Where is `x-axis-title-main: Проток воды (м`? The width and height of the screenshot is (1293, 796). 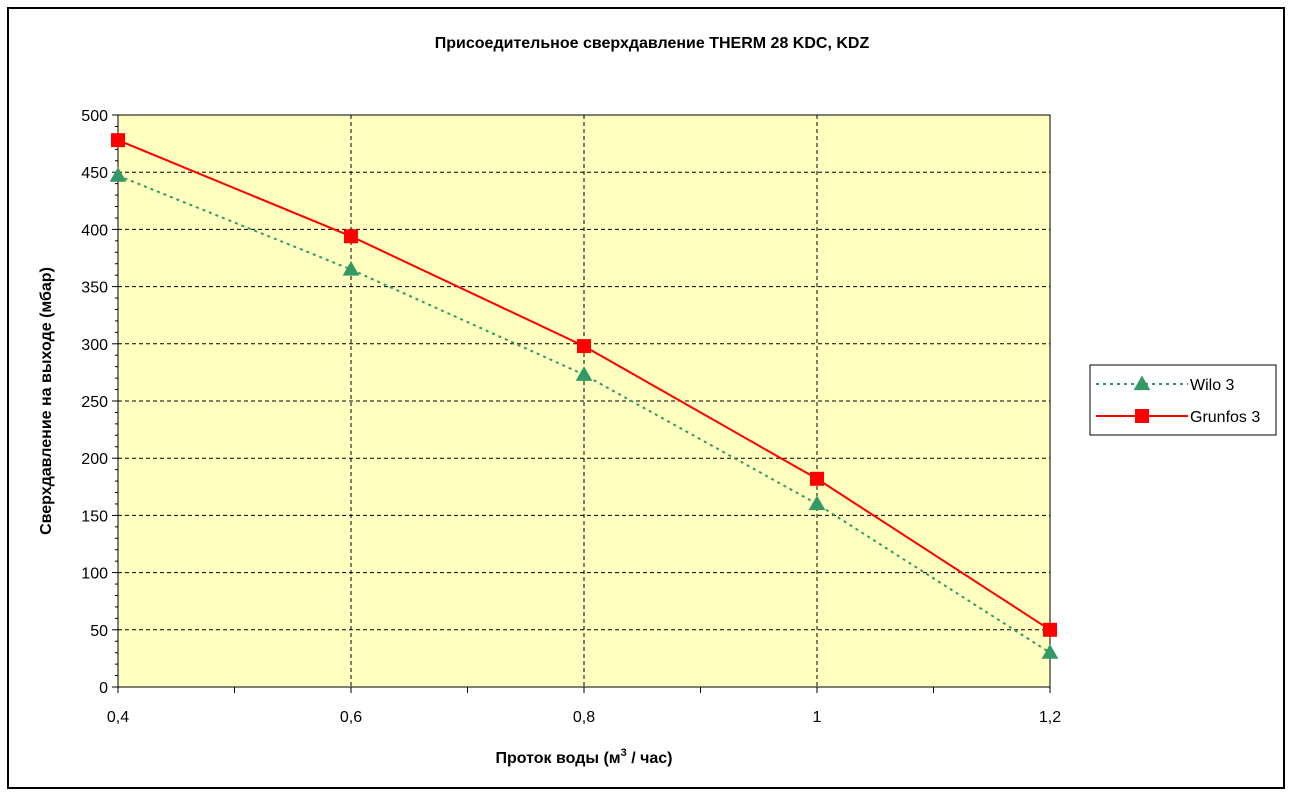 x-axis-title-main: Проток воды (м is located at coordinates (558, 758).